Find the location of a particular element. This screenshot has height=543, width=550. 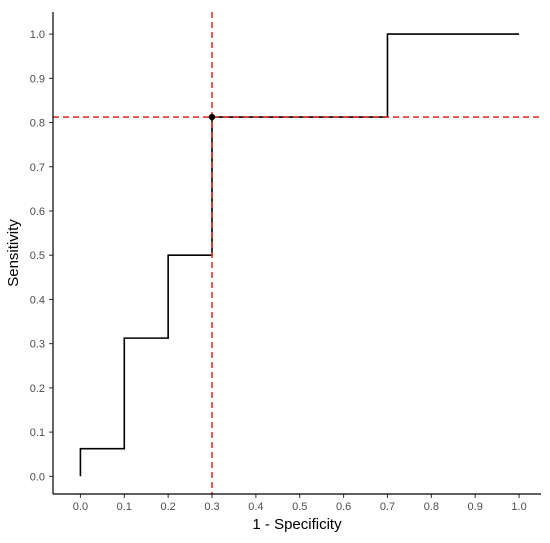

x-tick-label: 0.1 is located at coordinates (124, 507).